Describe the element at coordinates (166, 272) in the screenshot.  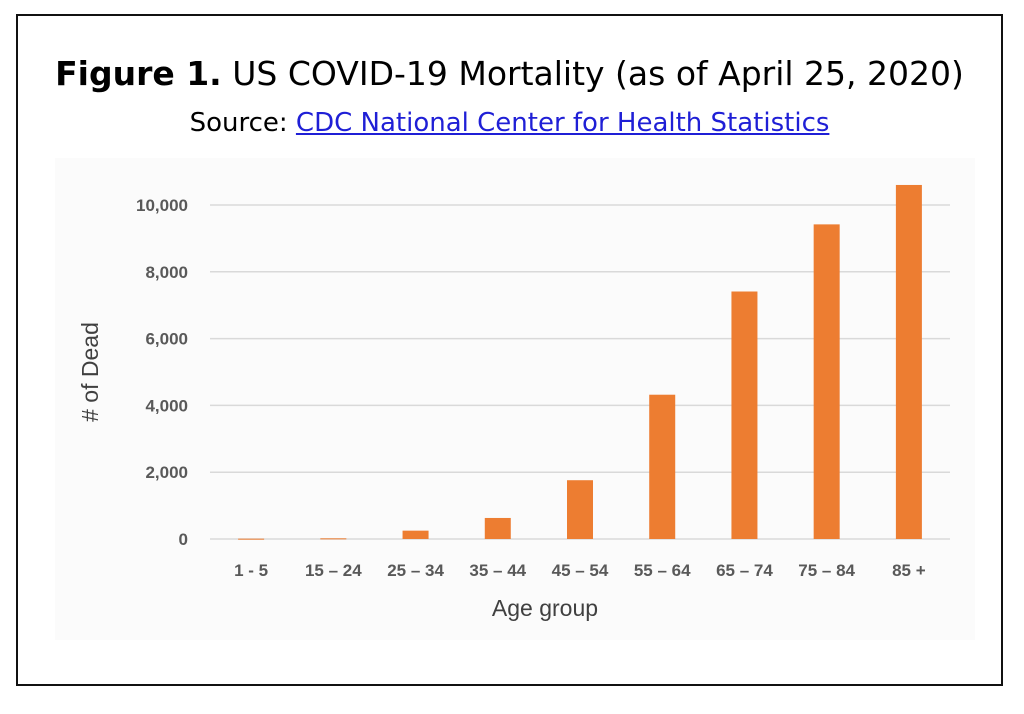
I see `y-tick-label: 8,000` at that location.